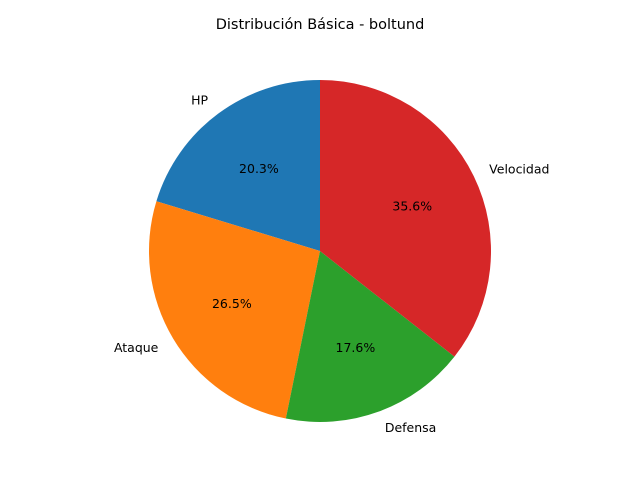  I want to click on pct-label-hp: 20.3%, so click(259, 168).